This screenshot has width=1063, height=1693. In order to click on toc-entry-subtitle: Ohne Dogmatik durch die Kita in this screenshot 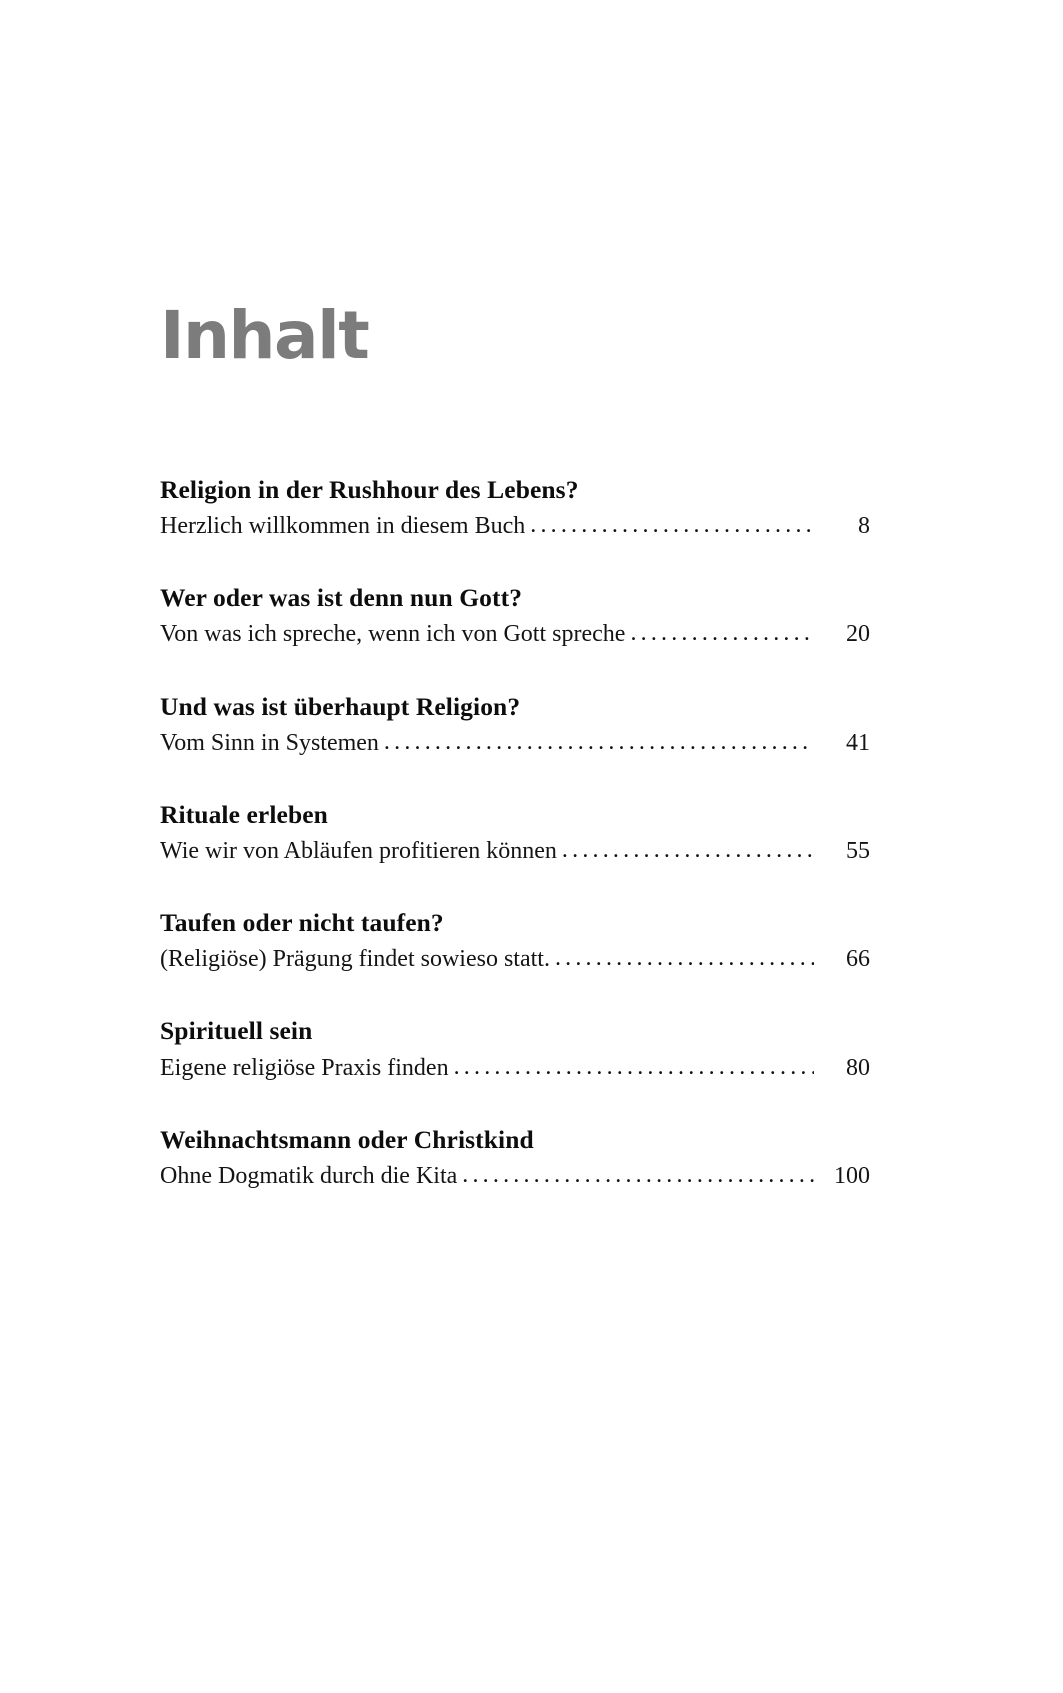, I will do `click(309, 1175)`.